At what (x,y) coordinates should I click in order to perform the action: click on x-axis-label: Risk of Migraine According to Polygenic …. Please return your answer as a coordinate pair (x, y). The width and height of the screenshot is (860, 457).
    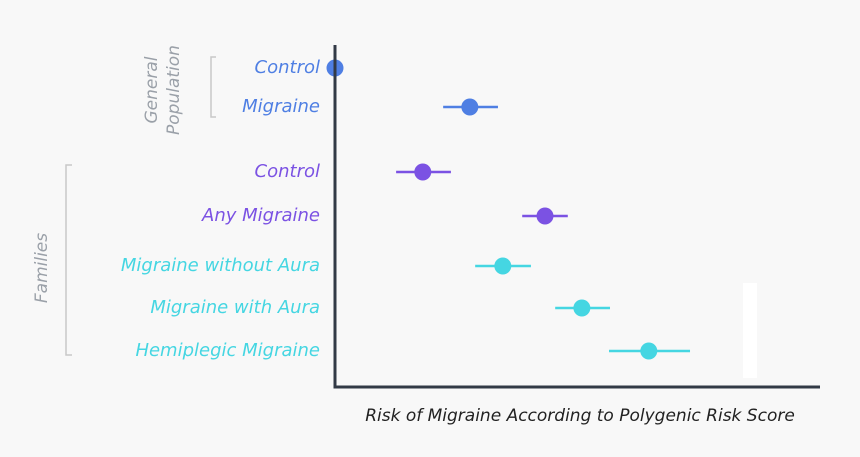
    Looking at the image, I should click on (580, 416).